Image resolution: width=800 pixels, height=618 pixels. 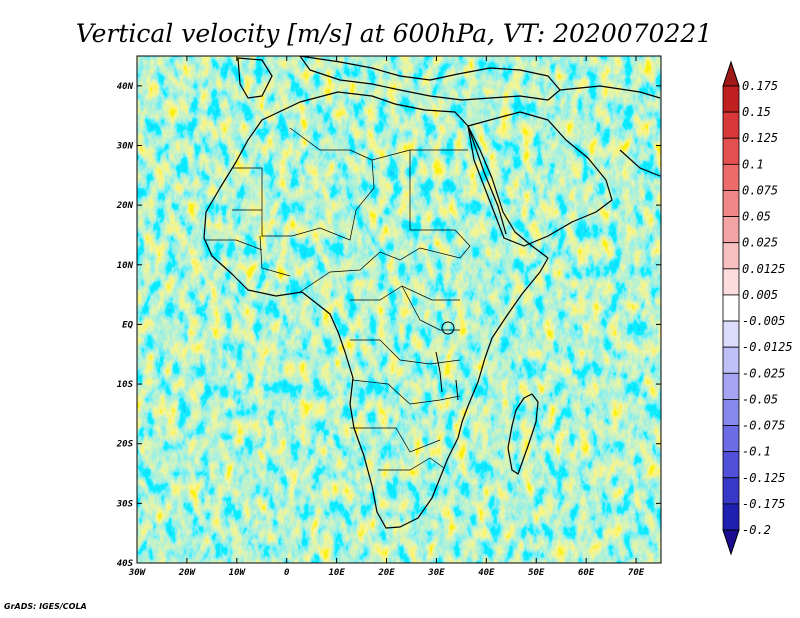 What do you see at coordinates (125, 564) in the screenshot?
I see `lat-tick-label: 40S` at bounding box center [125, 564].